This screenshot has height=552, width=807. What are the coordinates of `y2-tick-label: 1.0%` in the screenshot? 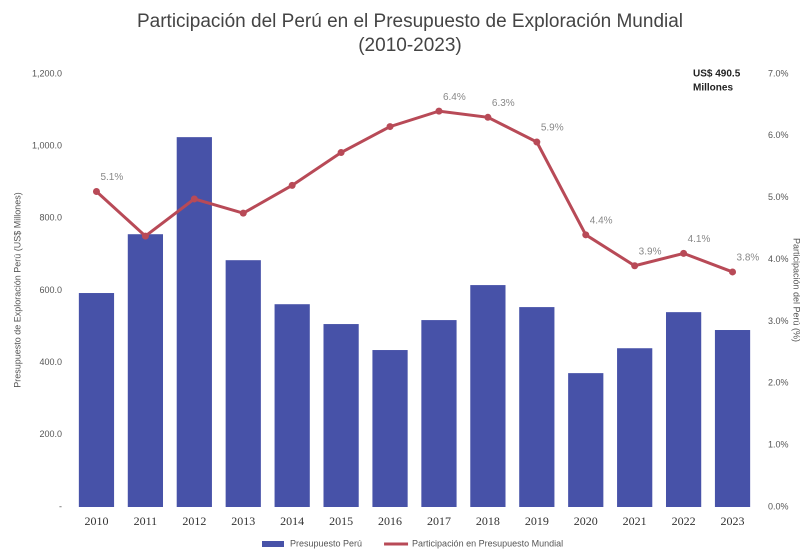 It's located at (778, 445).